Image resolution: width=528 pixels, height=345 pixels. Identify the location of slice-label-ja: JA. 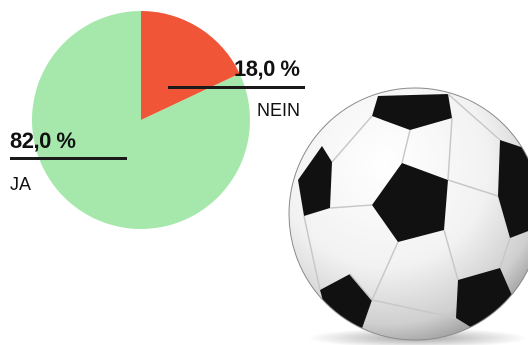
(21, 184).